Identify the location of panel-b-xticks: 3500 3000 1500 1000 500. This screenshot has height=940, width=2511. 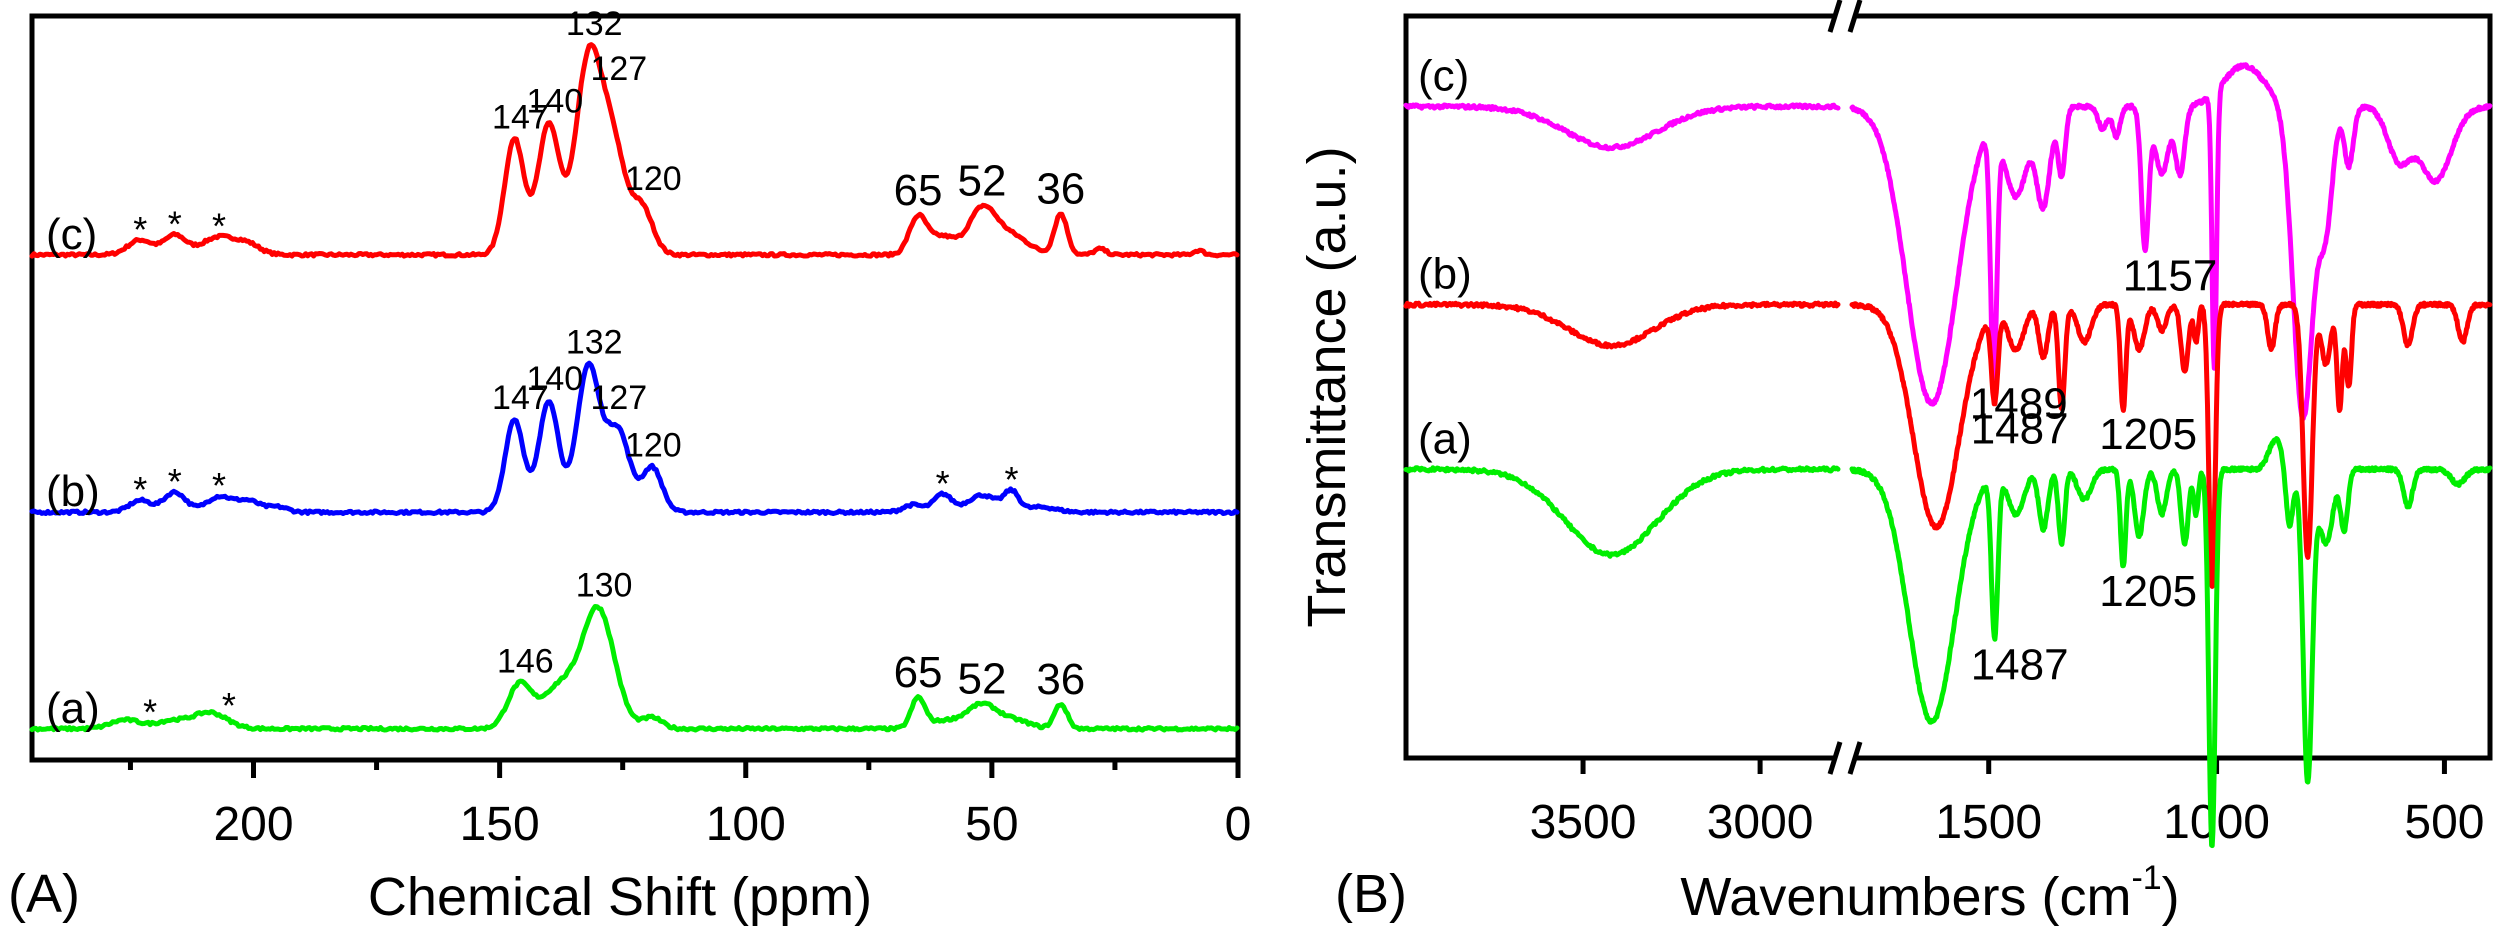
(2007, 803).